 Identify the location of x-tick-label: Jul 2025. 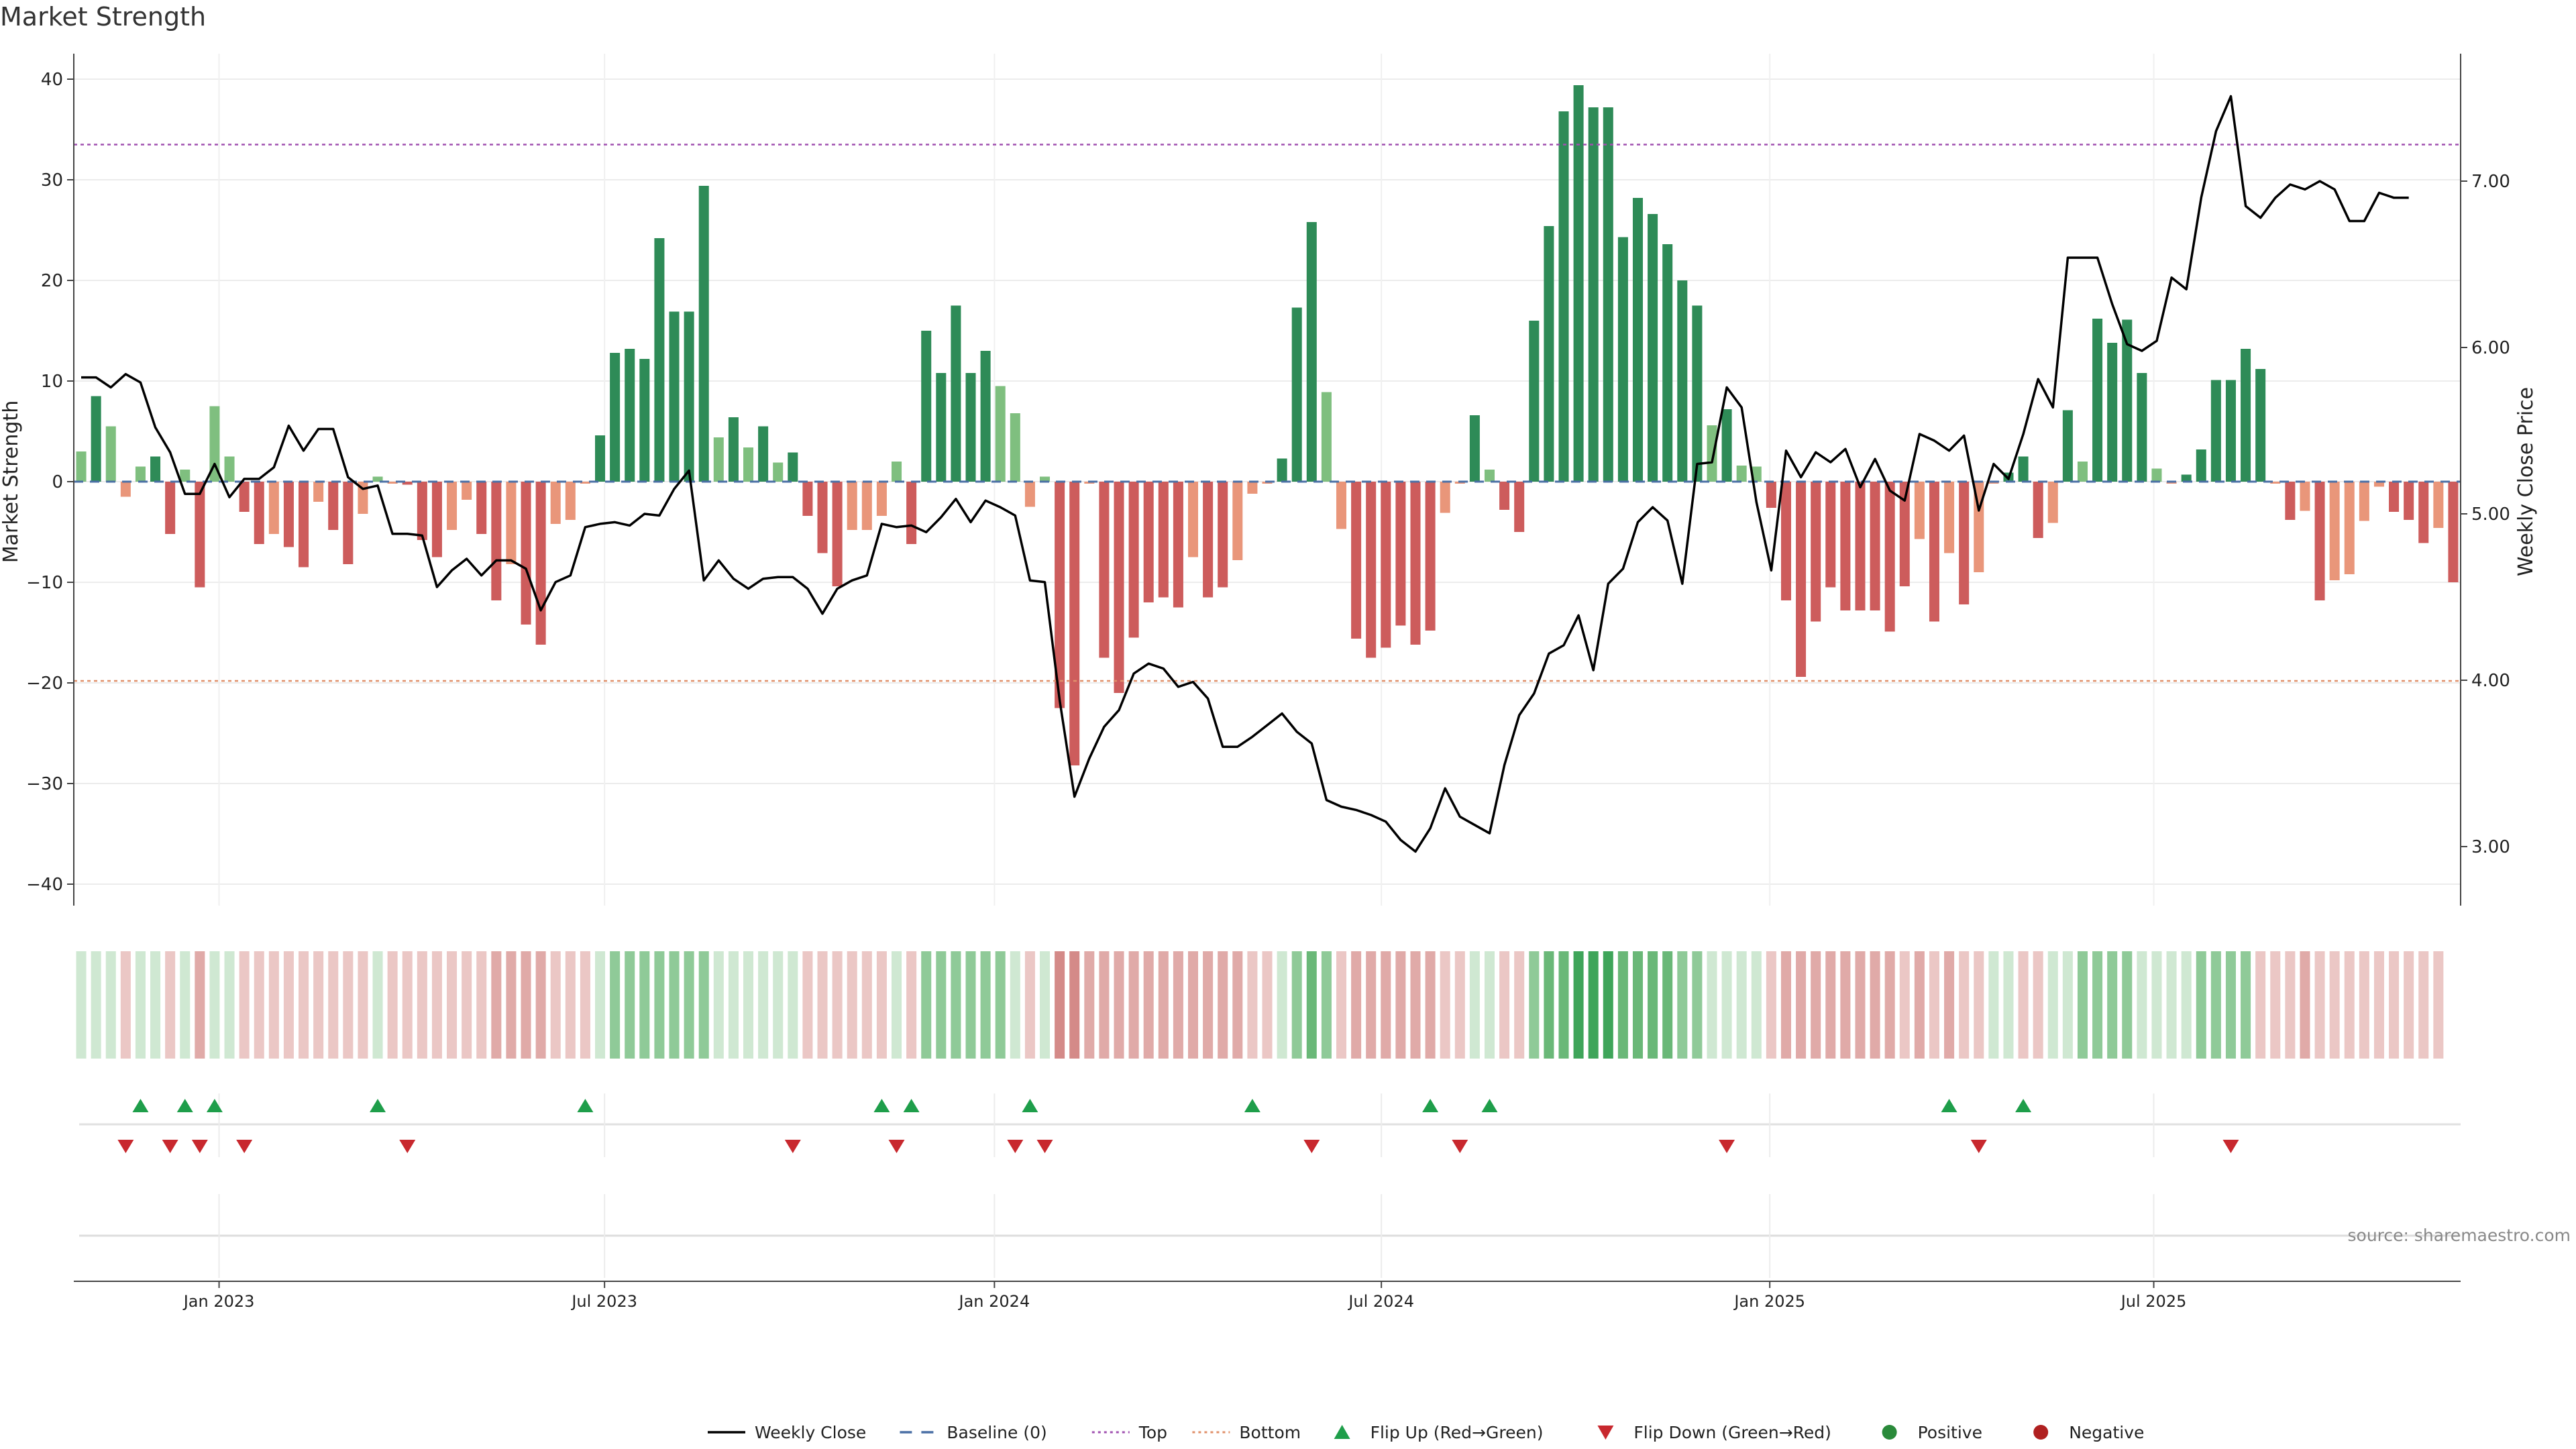
(2153, 1301).